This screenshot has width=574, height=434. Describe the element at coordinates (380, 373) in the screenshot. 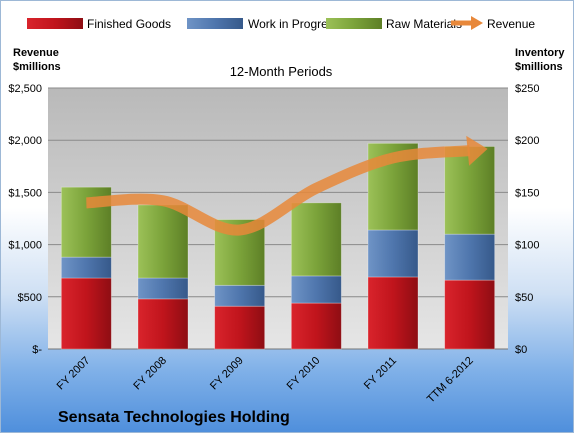

I see `x-tick-label: FY 2011` at that location.